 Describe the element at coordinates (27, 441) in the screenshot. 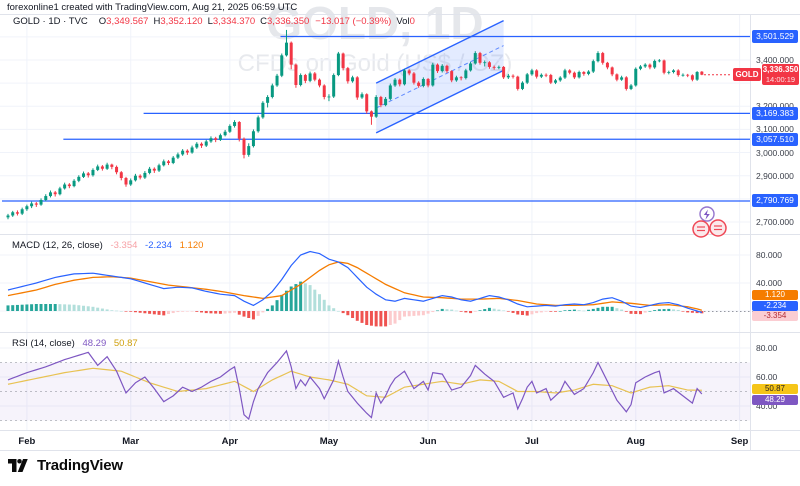

I see `time-axis-month-label: Feb` at that location.